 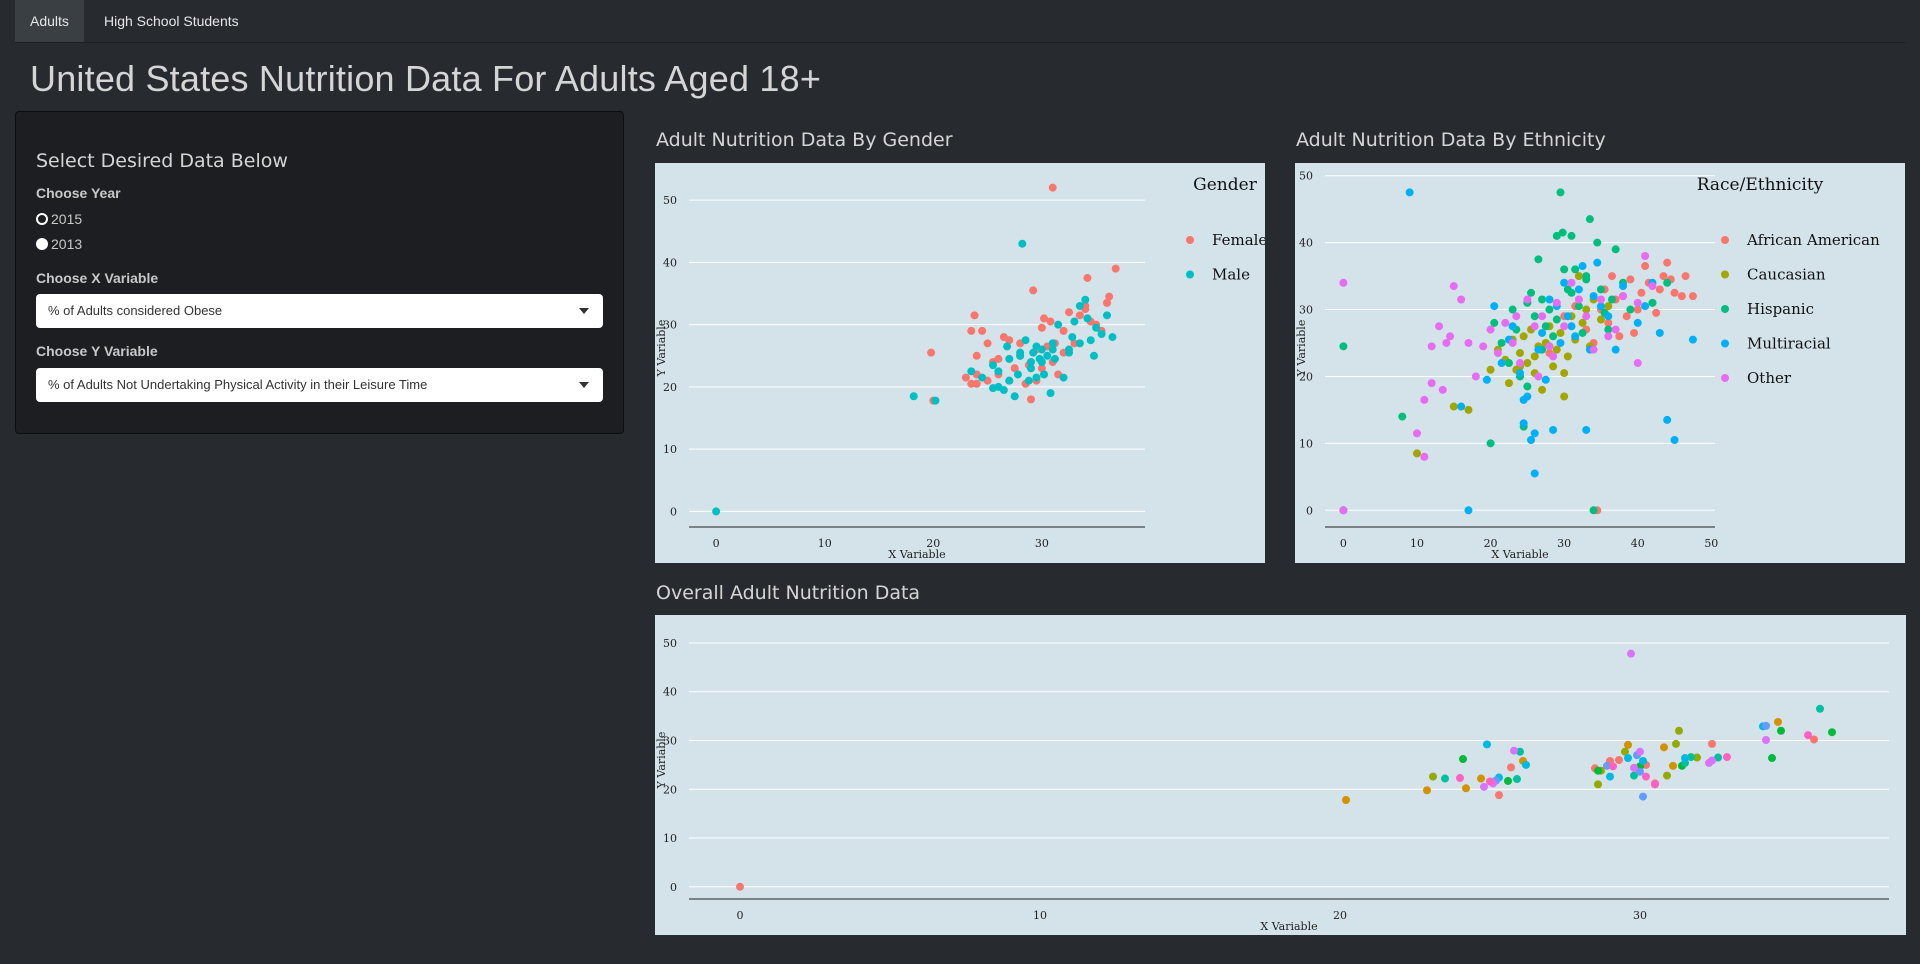 I want to click on year-radio-2015: 2015, so click(x=59, y=219).